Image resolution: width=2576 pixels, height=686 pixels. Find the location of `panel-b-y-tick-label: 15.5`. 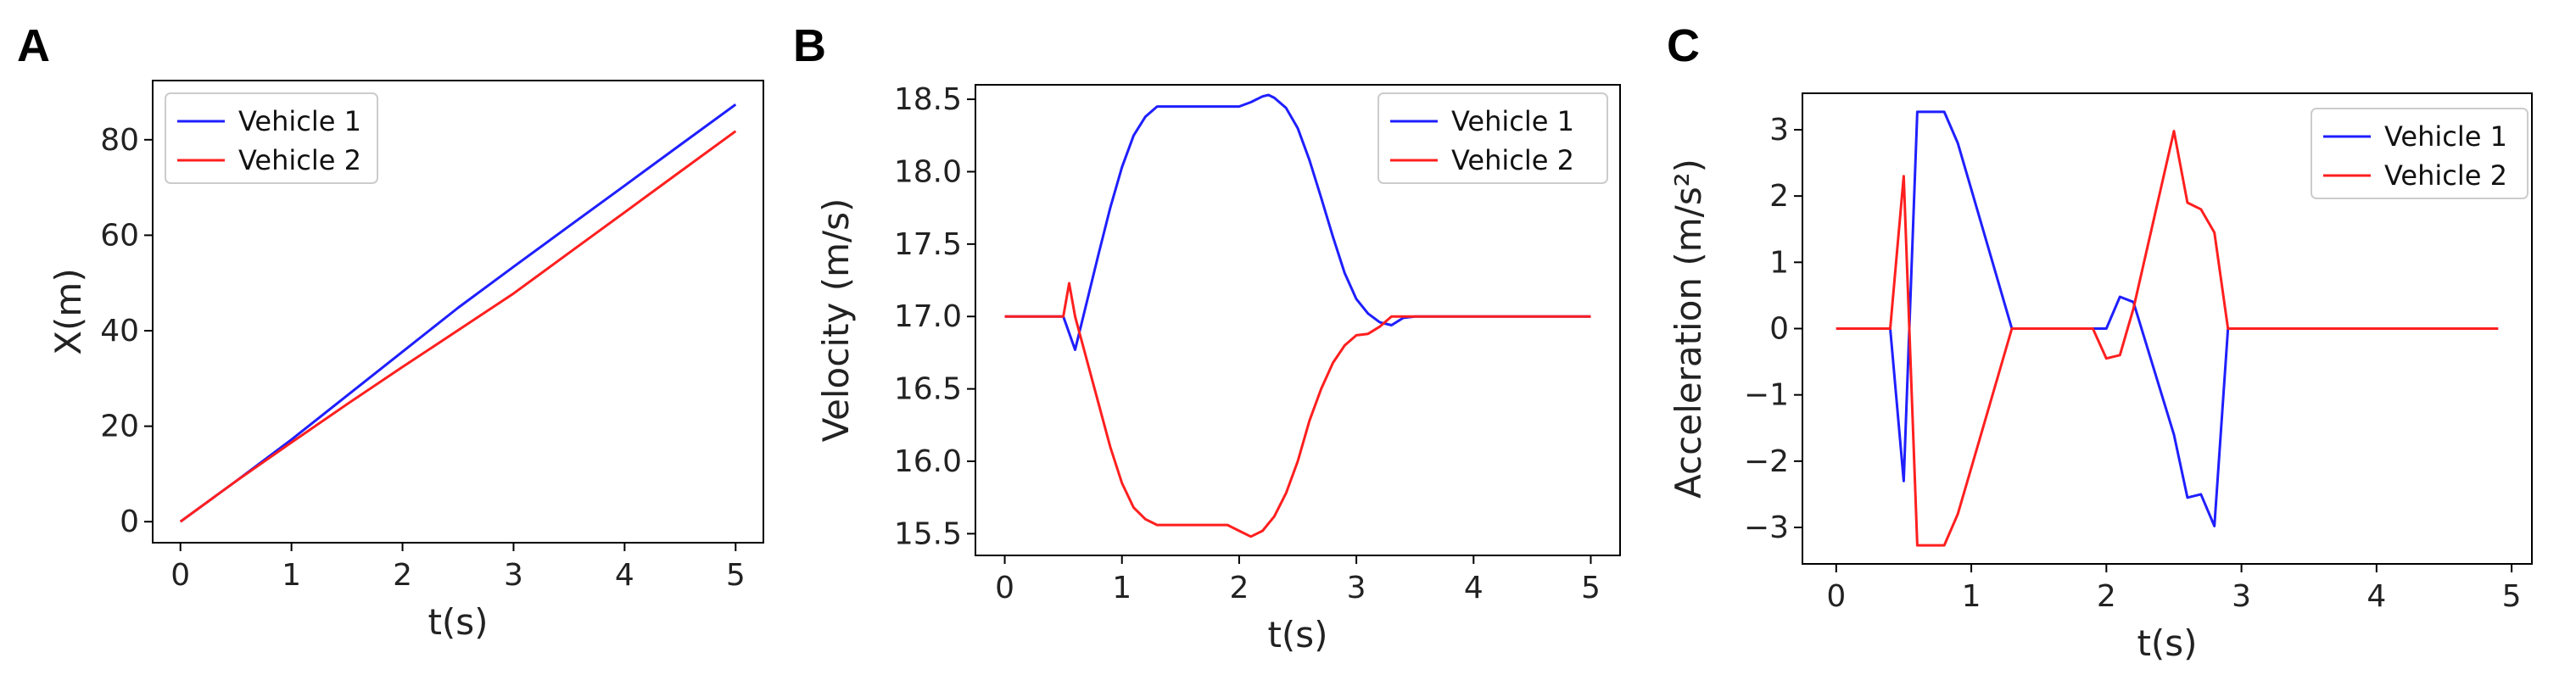

panel-b-y-tick-label: 15.5 is located at coordinates (928, 533).